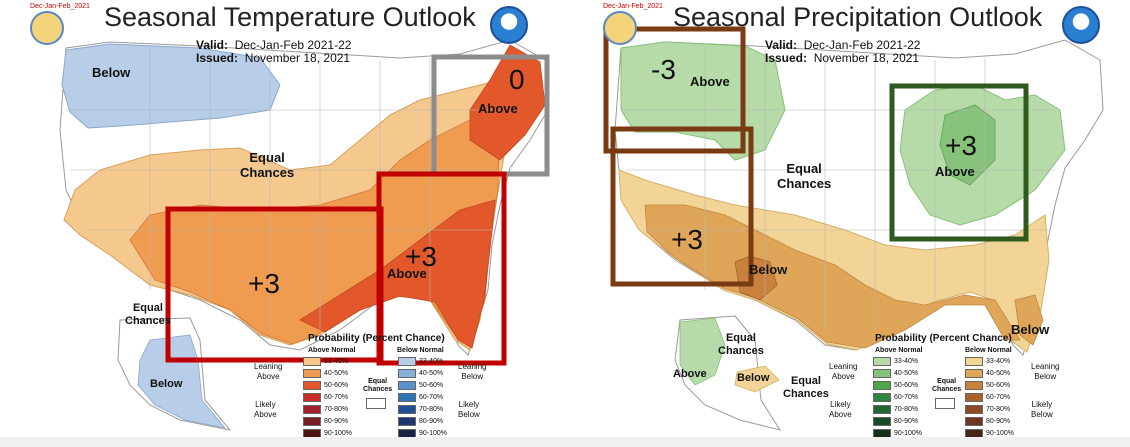 Image resolution: width=1130 pixels, height=447 pixels. What do you see at coordinates (741, 344) in the screenshot?
I see `map-label-equal-ak-top: Equal Chances` at bounding box center [741, 344].